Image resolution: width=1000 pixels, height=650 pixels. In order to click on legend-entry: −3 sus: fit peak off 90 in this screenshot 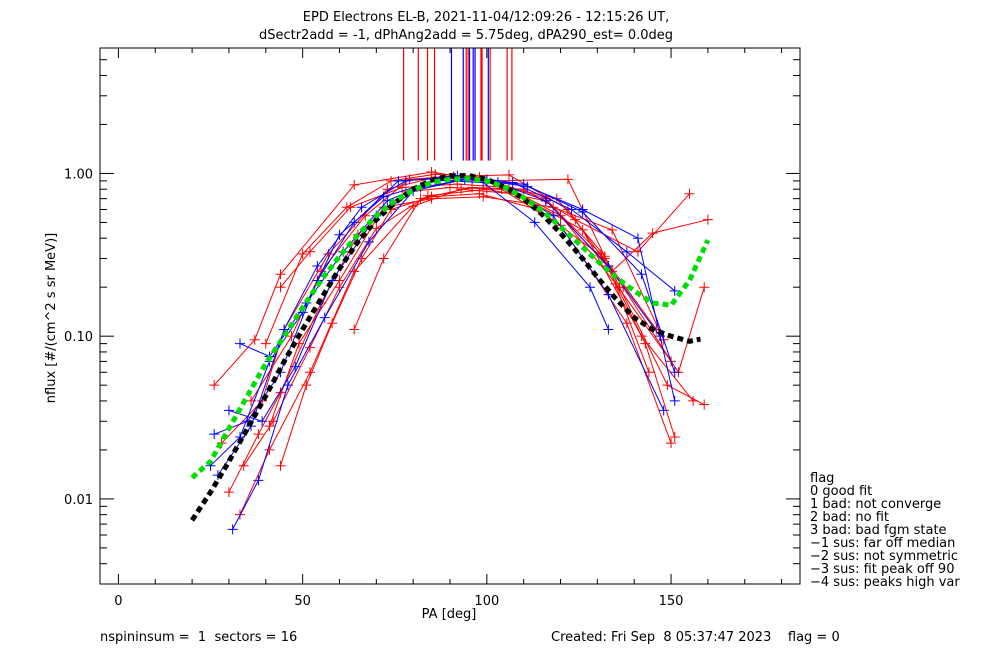, I will do `click(882, 569)`.